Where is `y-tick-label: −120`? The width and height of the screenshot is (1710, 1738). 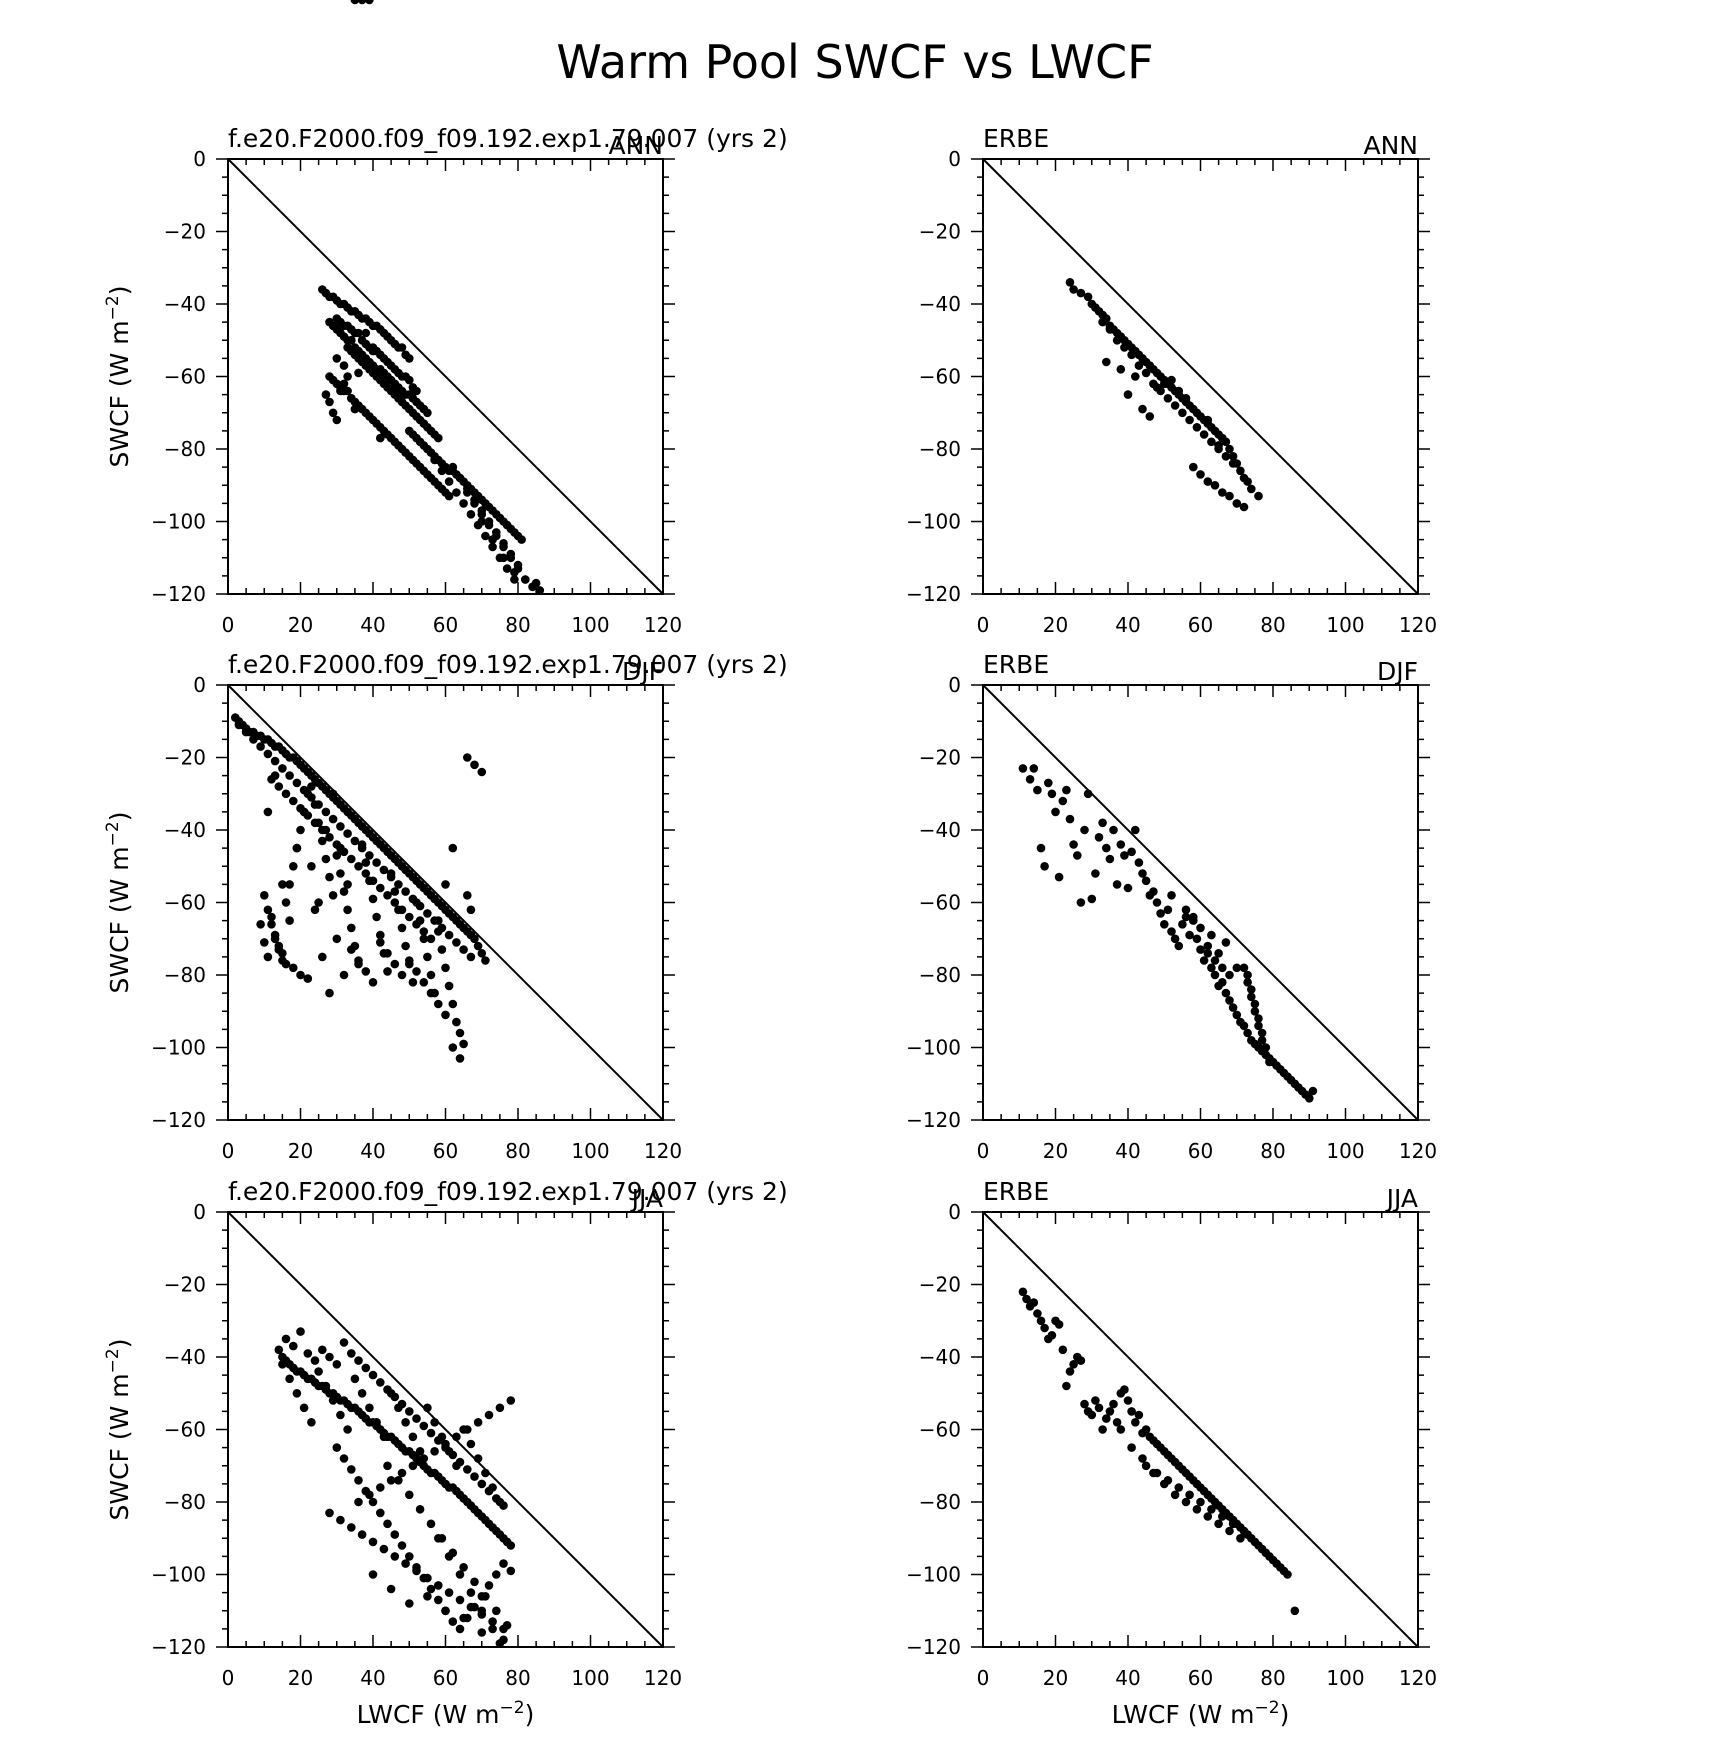
y-tick-label: −120 is located at coordinates (178, 1120).